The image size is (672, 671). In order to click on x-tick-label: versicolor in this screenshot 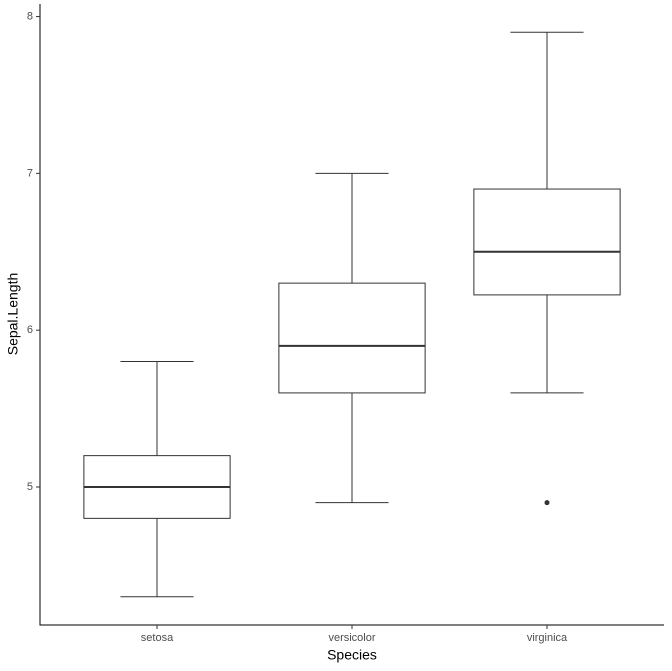, I will do `click(351, 638)`.